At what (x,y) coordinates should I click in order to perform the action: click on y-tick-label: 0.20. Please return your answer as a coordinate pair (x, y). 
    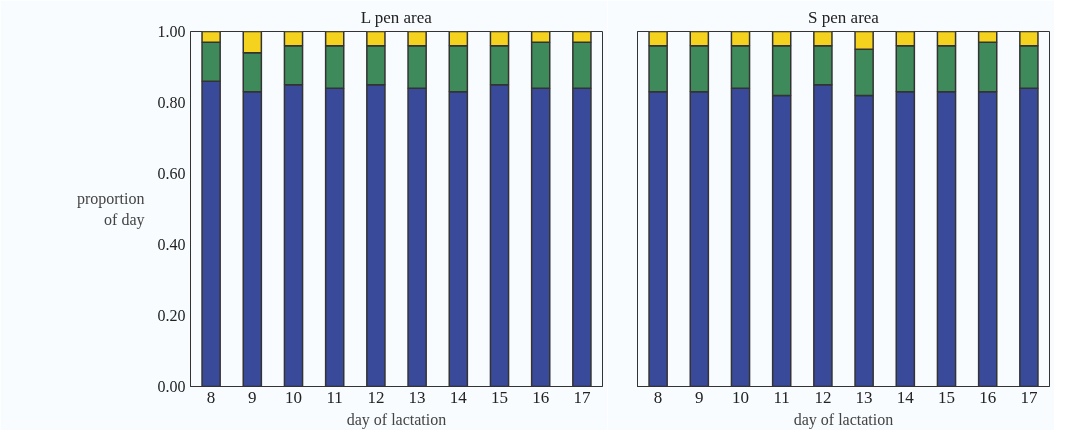
    Looking at the image, I should click on (171, 315).